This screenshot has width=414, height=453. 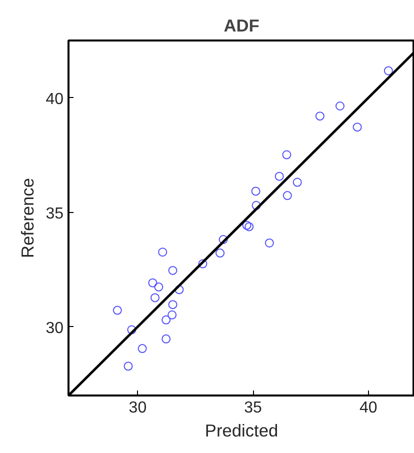 I want to click on x-axis-title: Predicted, so click(x=241, y=430).